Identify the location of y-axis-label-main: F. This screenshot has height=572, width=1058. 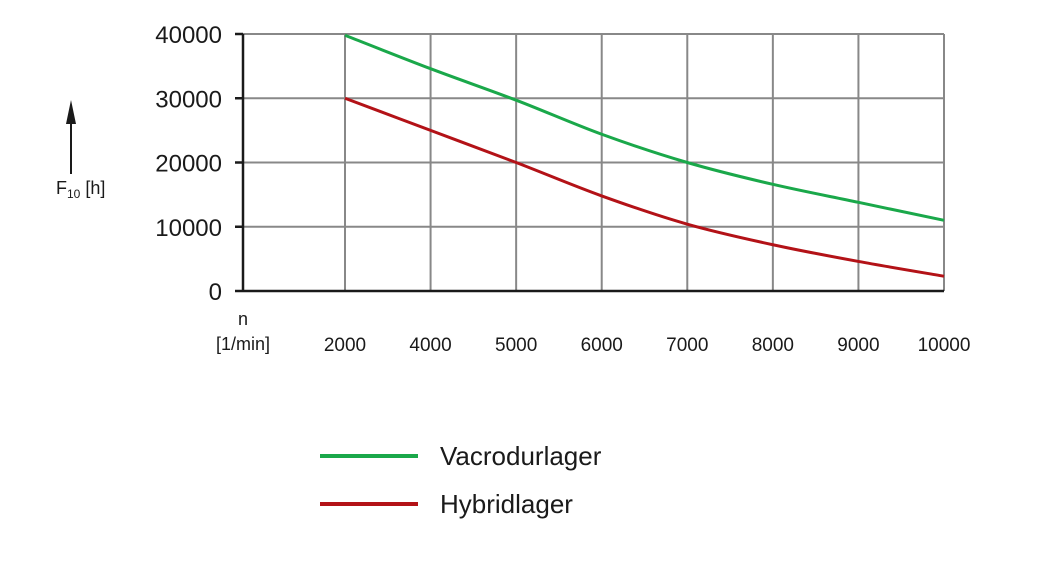
(61, 188).